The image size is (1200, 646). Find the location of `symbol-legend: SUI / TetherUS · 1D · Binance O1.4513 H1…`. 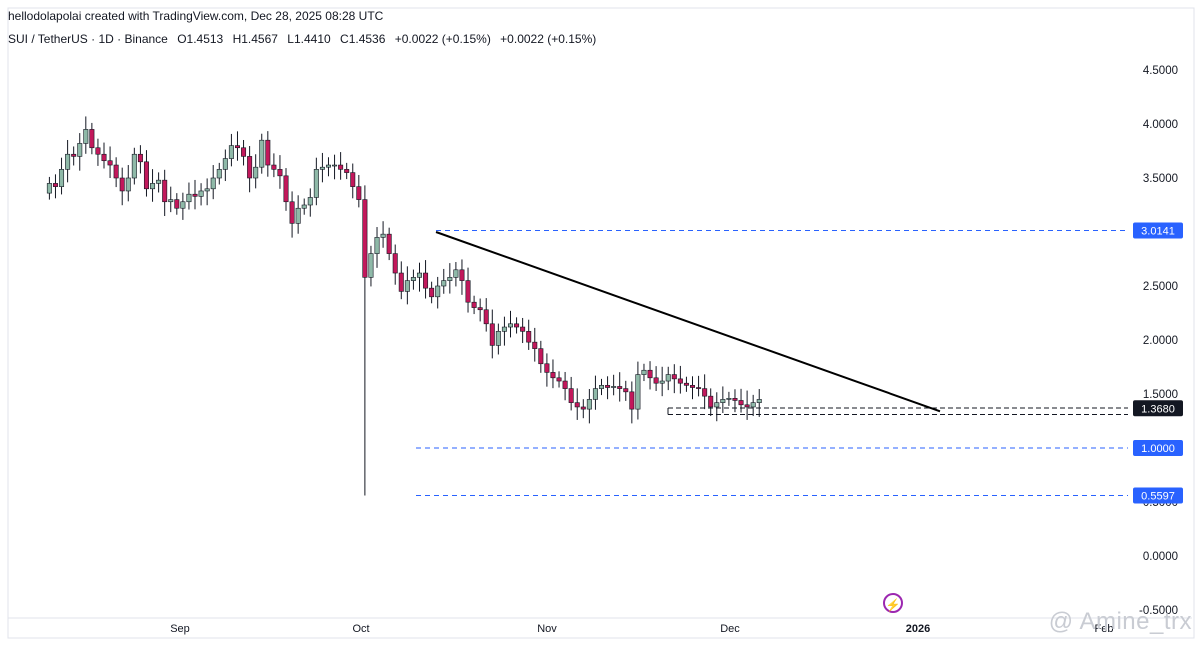

symbol-legend: SUI / TetherUS · 1D · Binance O1.4513 H1… is located at coordinates (305, 39).